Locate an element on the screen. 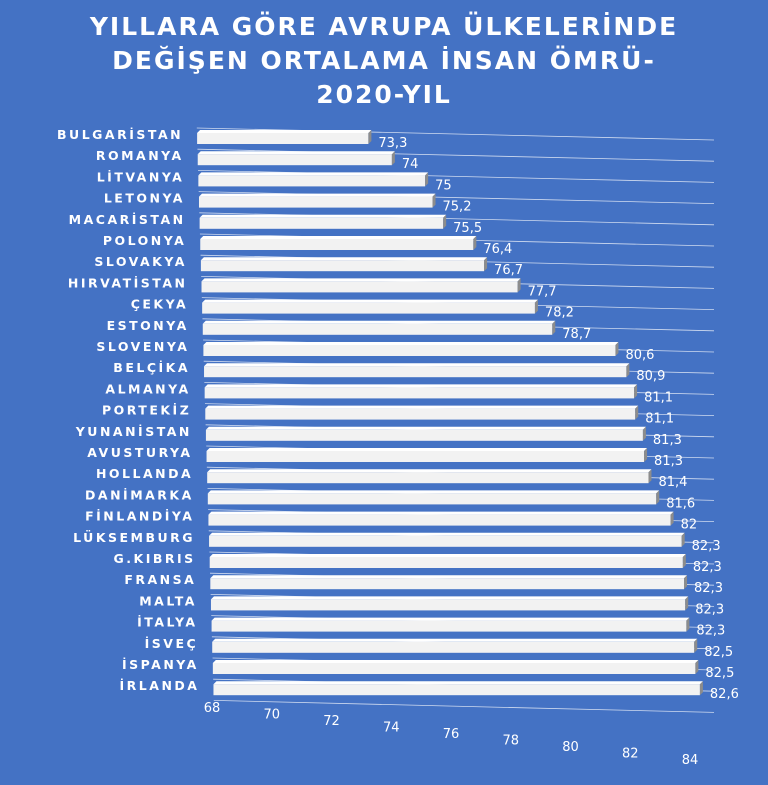  value-label: 80,9 is located at coordinates (650, 376).